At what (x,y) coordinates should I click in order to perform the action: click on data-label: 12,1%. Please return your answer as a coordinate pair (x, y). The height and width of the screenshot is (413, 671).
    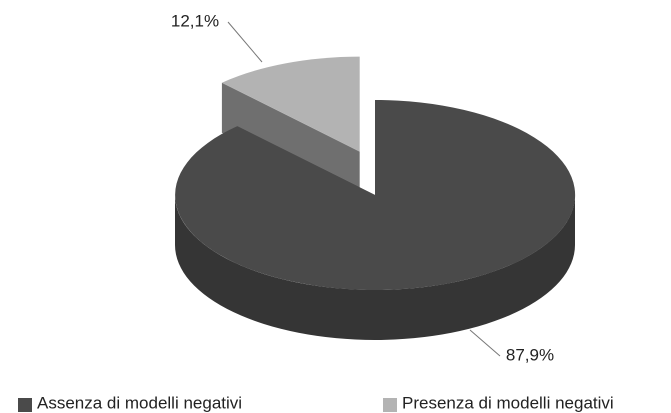
    Looking at the image, I should click on (195, 20).